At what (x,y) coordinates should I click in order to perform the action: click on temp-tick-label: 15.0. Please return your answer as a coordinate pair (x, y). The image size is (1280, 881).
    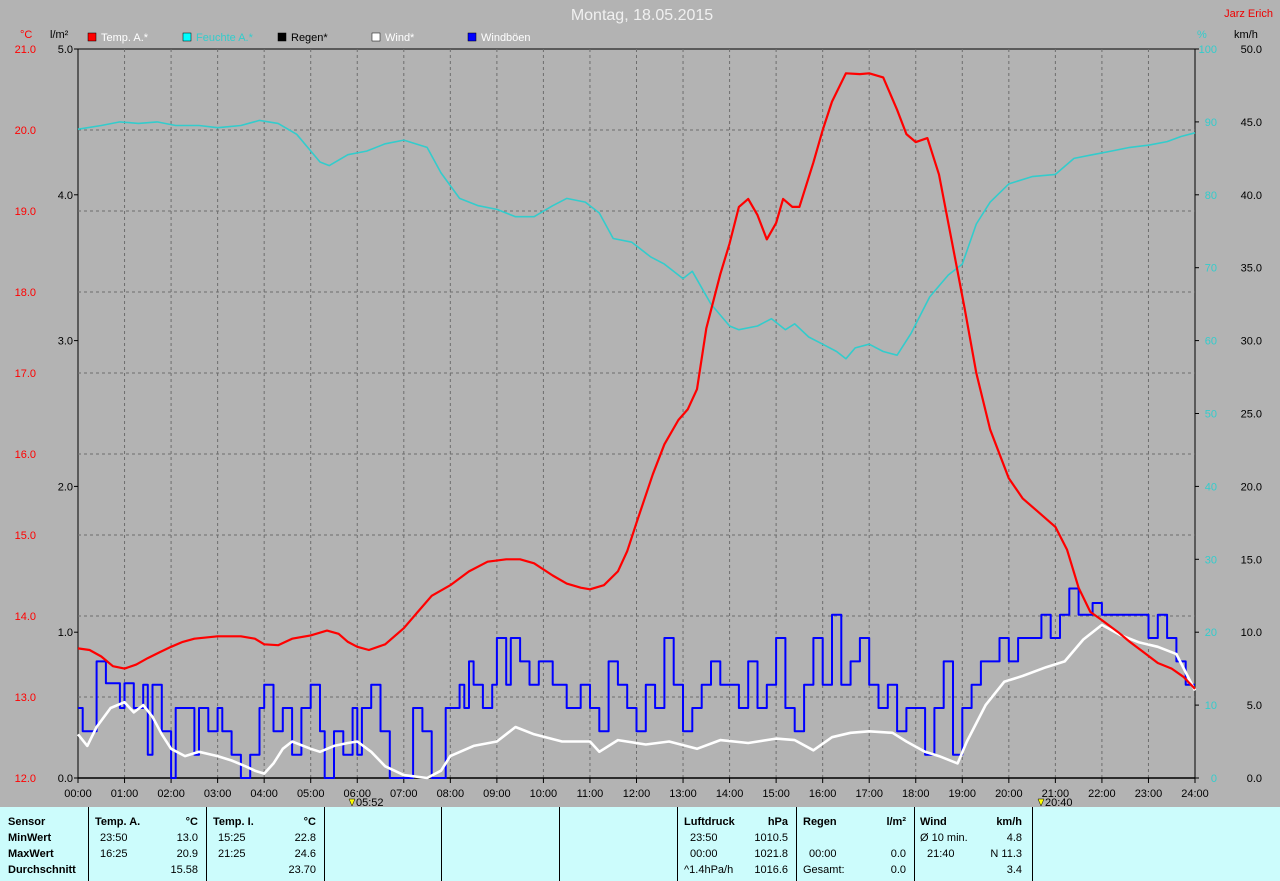
    Looking at the image, I should click on (25, 536).